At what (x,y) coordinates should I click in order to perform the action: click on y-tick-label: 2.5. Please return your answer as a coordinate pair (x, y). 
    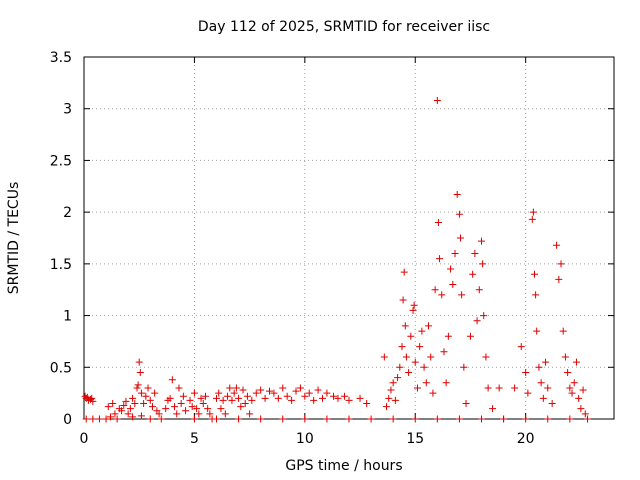
    Looking at the image, I should click on (61, 161).